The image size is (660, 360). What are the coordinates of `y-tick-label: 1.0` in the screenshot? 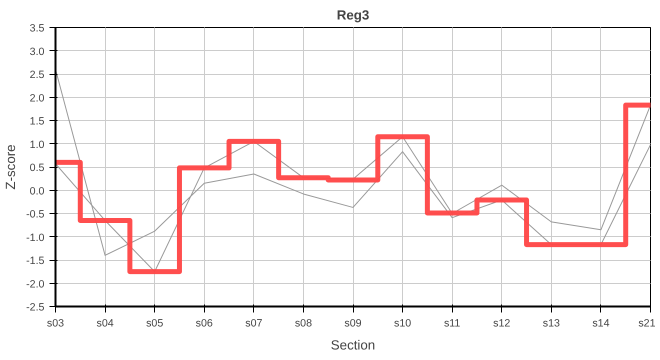 It's located at (37, 144).